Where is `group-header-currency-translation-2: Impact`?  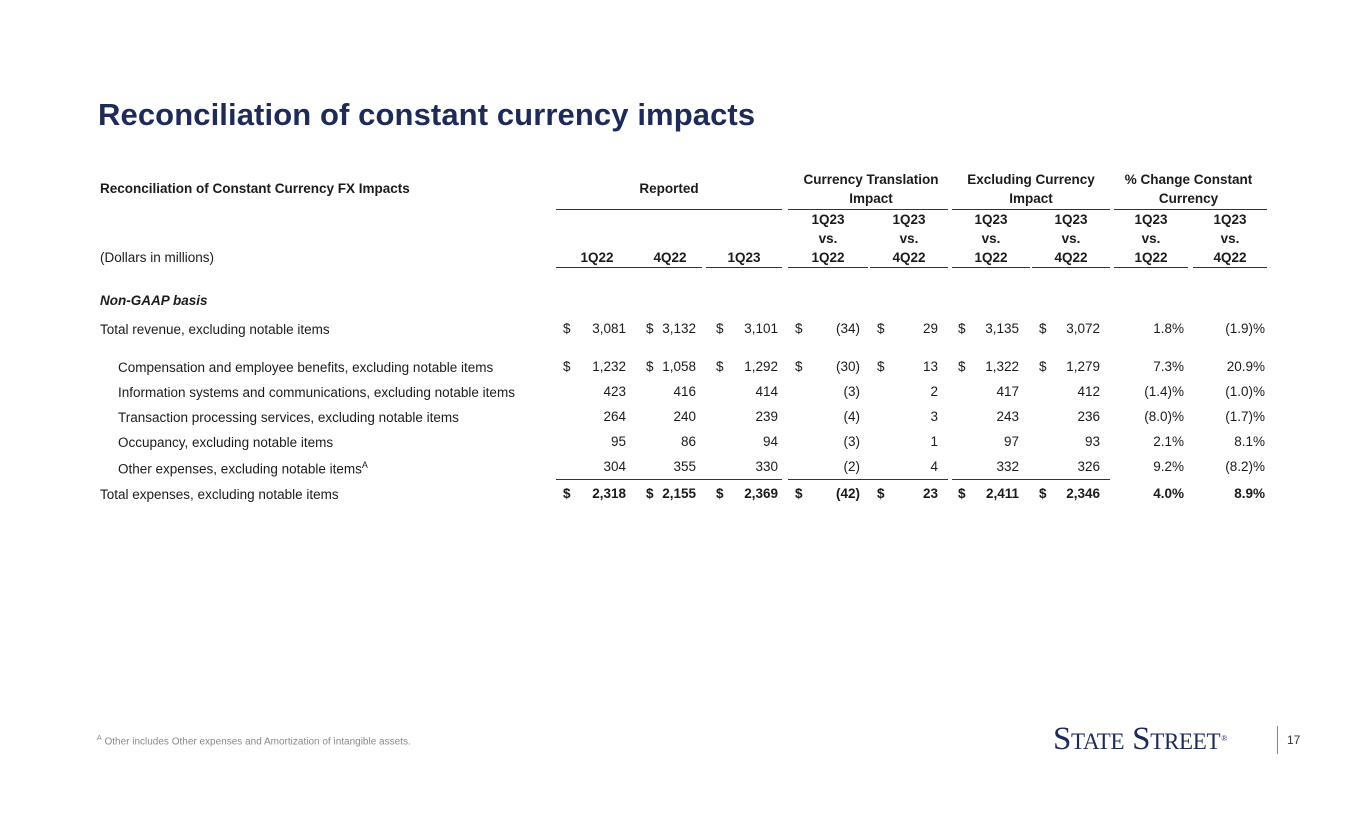
group-header-currency-translation-2: Impact is located at coordinates (871, 198).